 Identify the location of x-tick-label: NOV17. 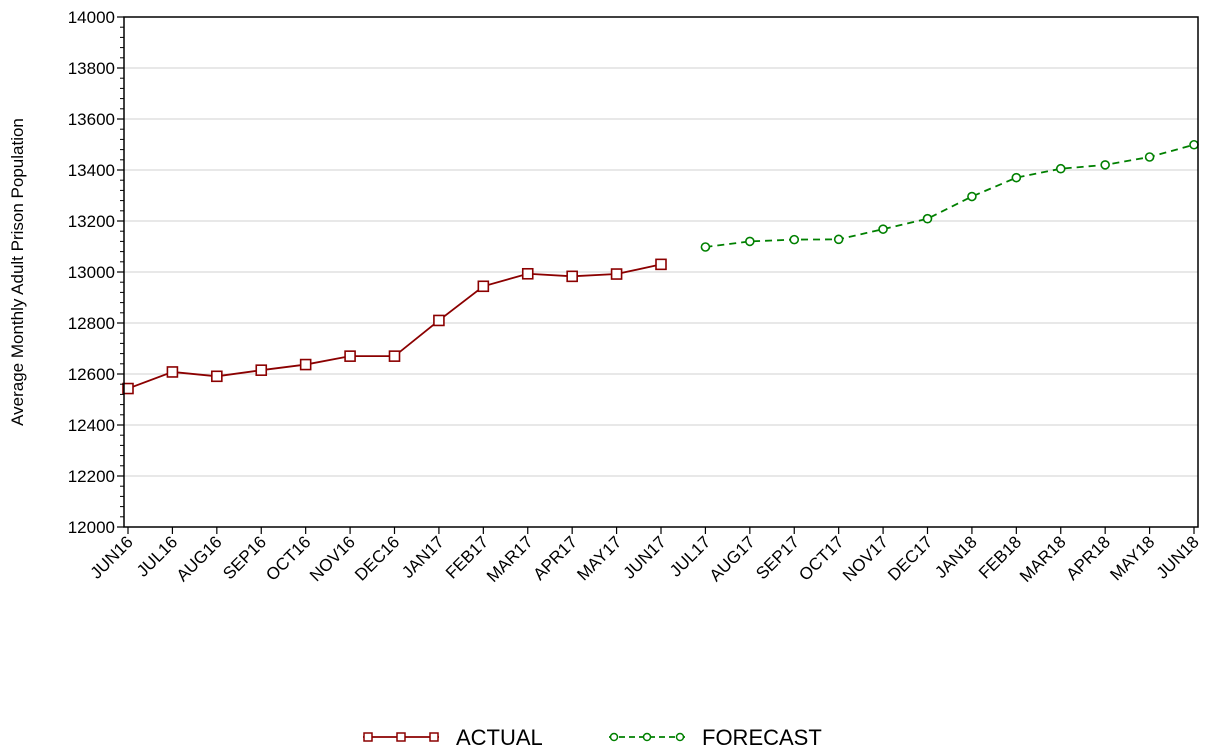
(865, 558).